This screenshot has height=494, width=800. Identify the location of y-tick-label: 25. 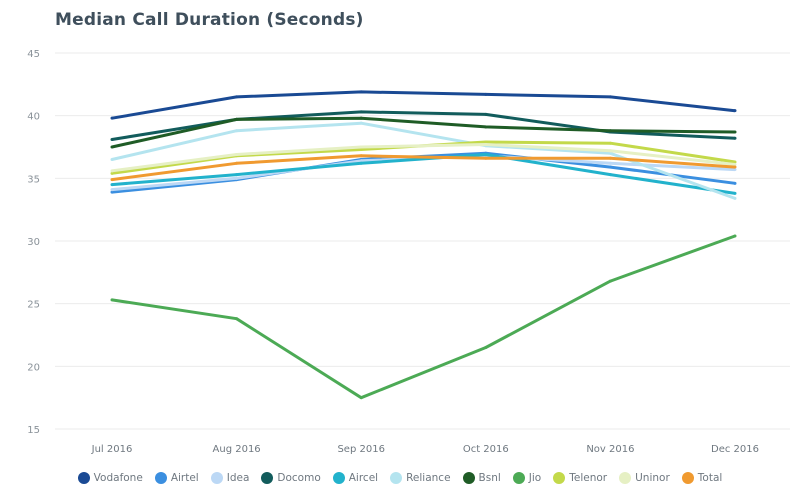
(33, 305).